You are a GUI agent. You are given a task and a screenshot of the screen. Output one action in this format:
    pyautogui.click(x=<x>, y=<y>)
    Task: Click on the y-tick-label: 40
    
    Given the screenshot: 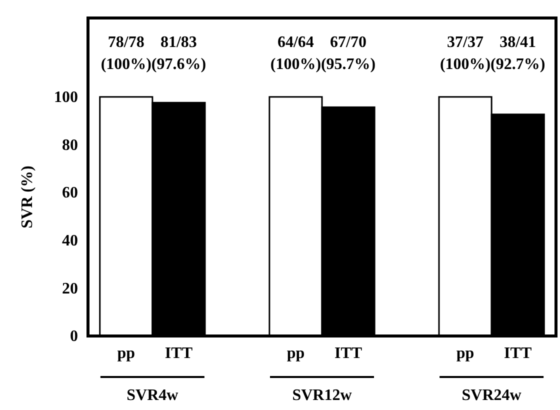 What is the action you would take?
    pyautogui.click(x=70, y=241)
    